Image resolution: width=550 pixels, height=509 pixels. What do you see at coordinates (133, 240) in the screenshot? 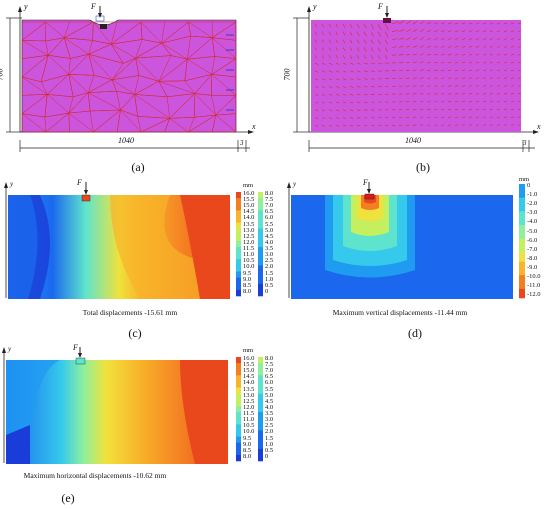
I see `contour-total` at bounding box center [133, 240].